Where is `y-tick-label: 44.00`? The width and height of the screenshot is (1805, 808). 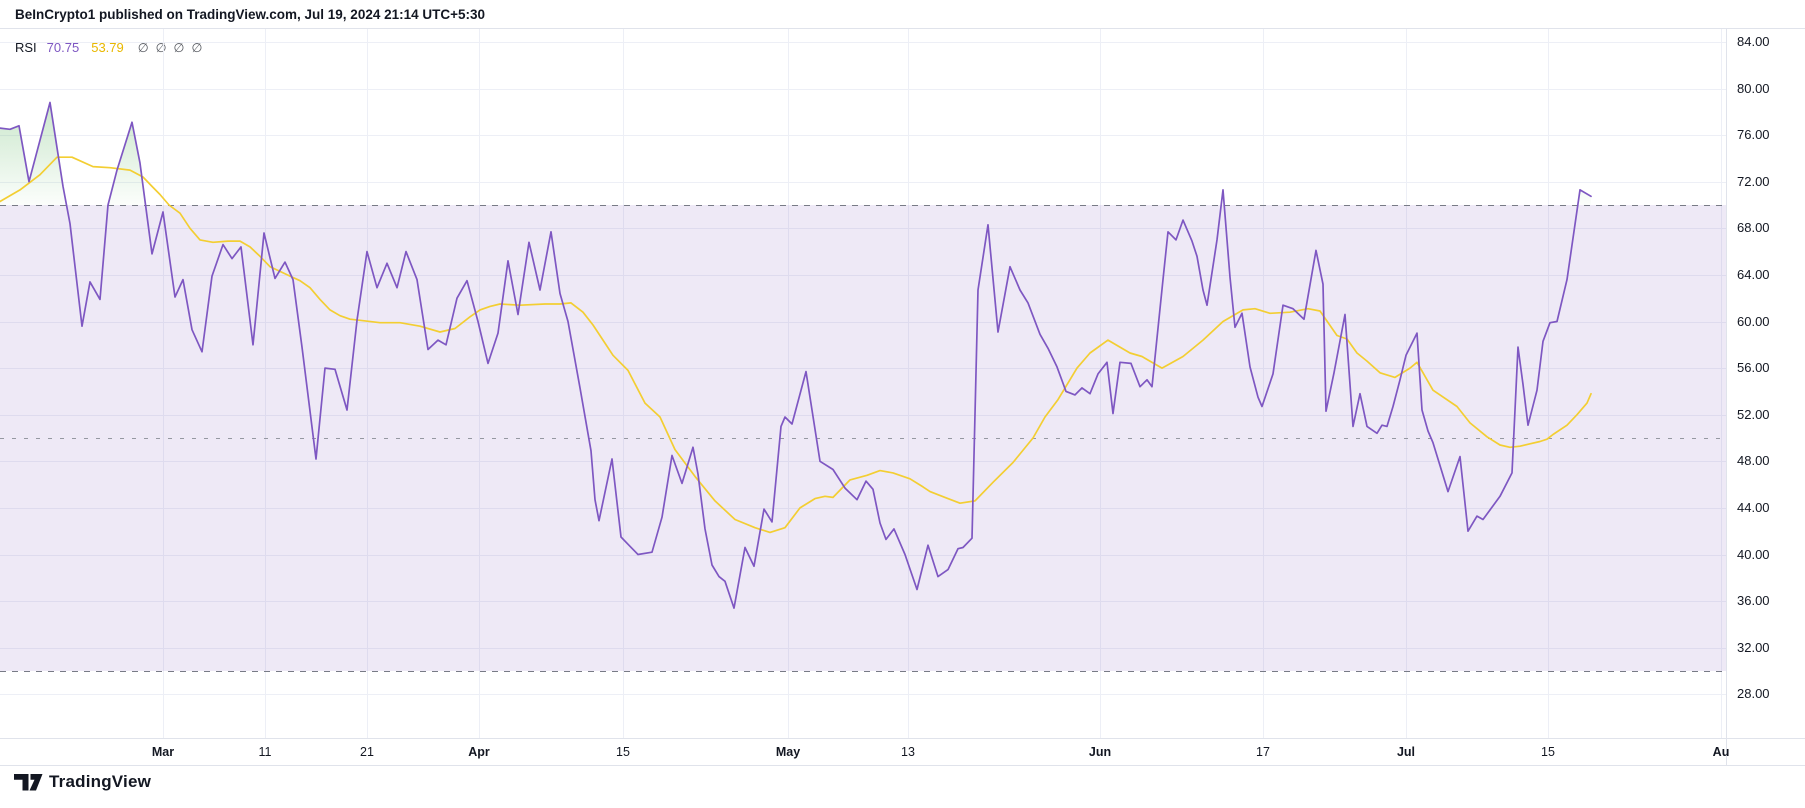 y-tick-label: 44.00 is located at coordinates (1753, 507).